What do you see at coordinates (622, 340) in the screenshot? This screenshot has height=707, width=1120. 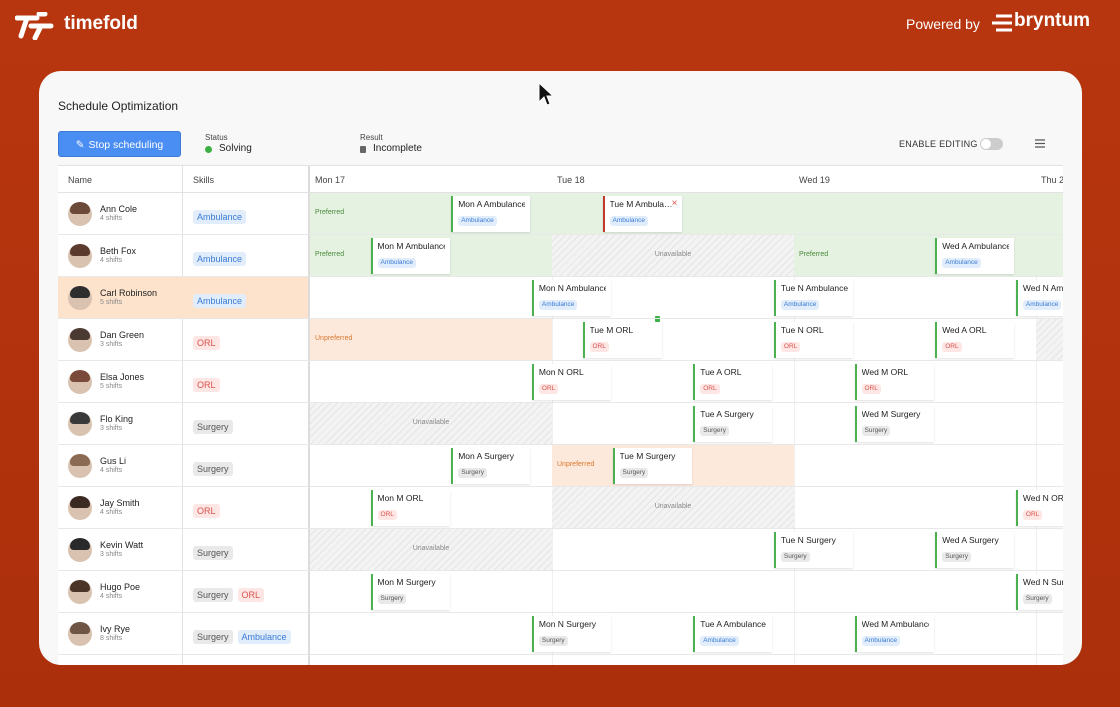 I see `shift-event: Tue M ORL ORL` at bounding box center [622, 340].